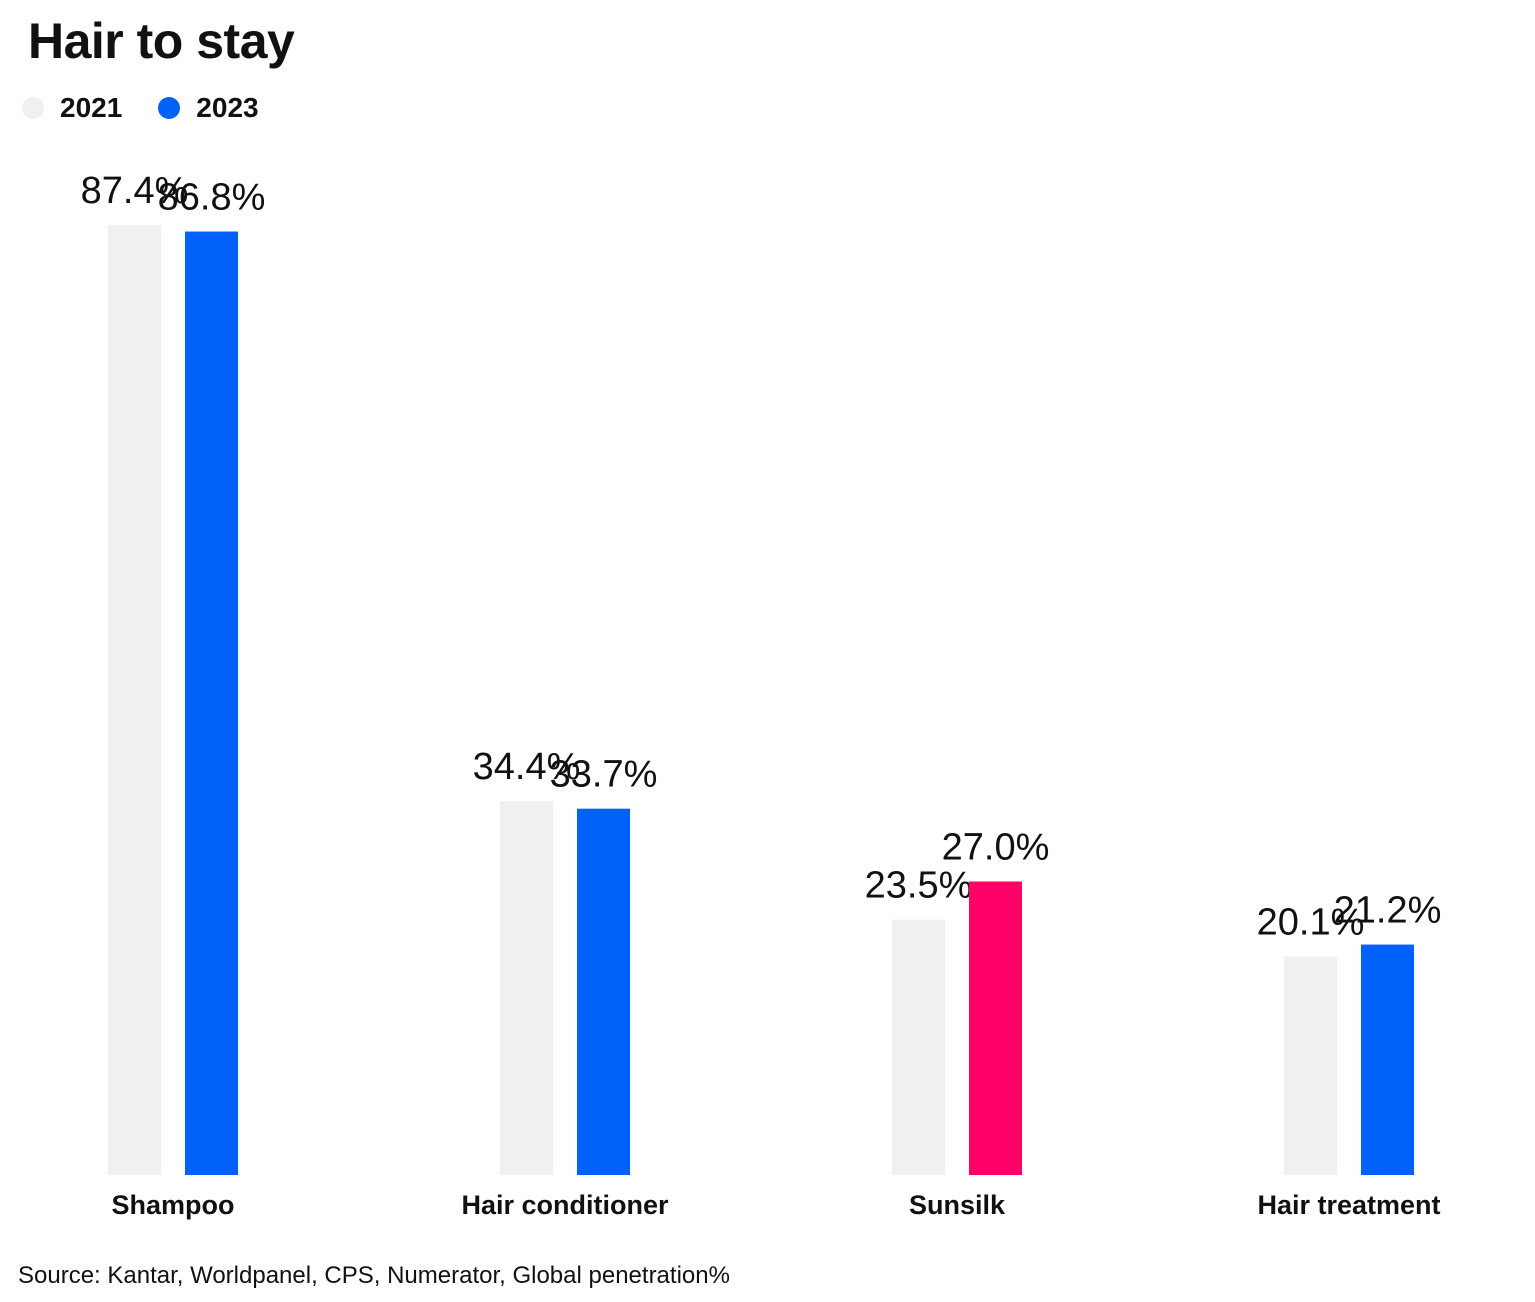 The image size is (1535, 1302). Describe the element at coordinates (91, 107) in the screenshot. I see `legend-label-2021: 2021` at that location.